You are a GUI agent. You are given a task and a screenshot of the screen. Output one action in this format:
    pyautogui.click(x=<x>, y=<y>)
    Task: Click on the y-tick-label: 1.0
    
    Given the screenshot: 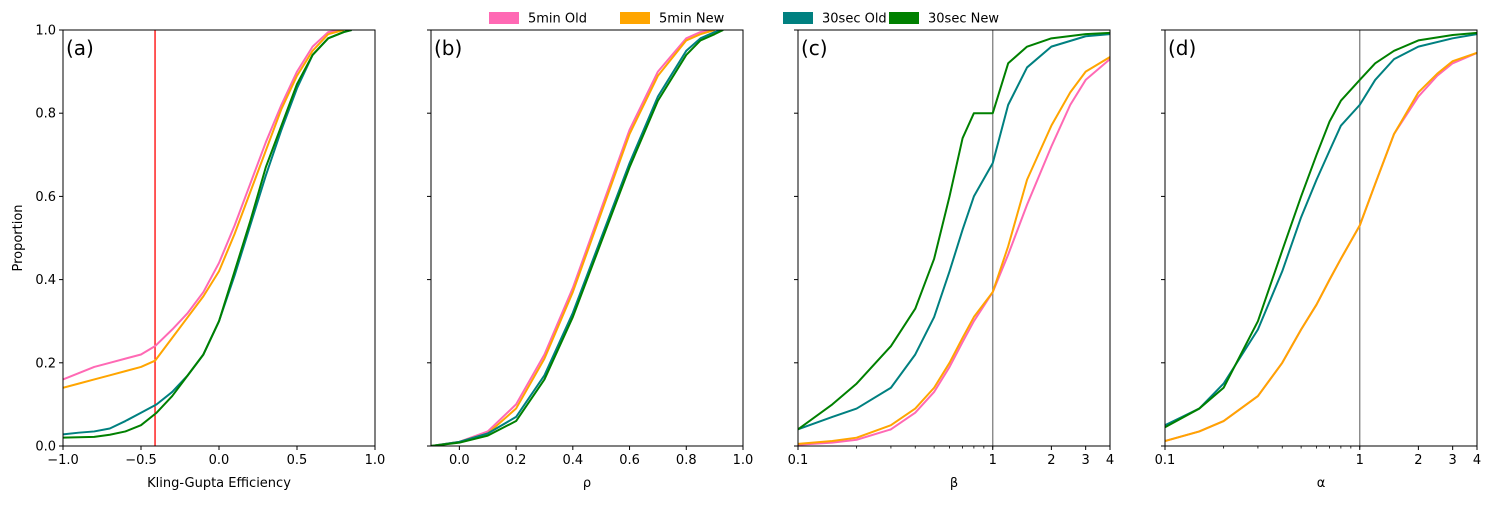 What is the action you would take?
    pyautogui.click(x=45, y=31)
    